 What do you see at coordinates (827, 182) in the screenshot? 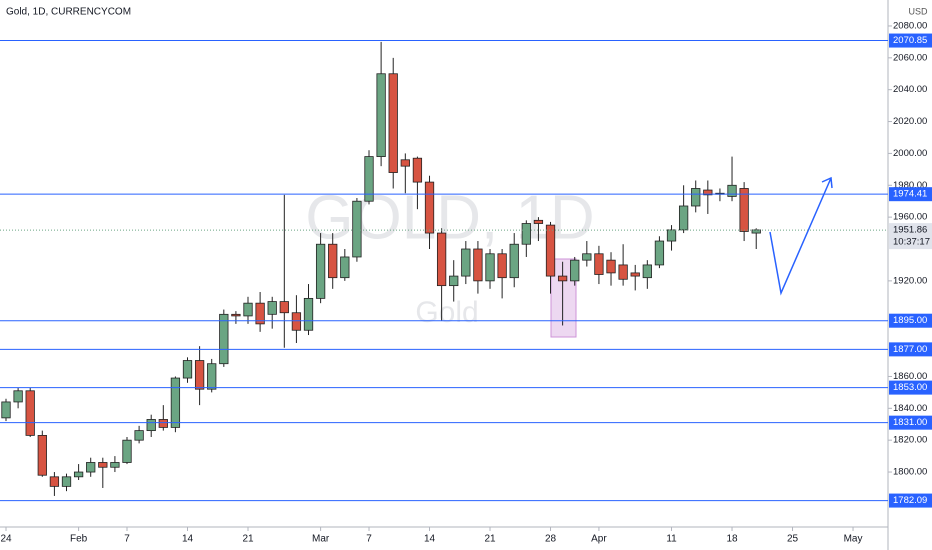
I see `arrow-head` at bounding box center [827, 182].